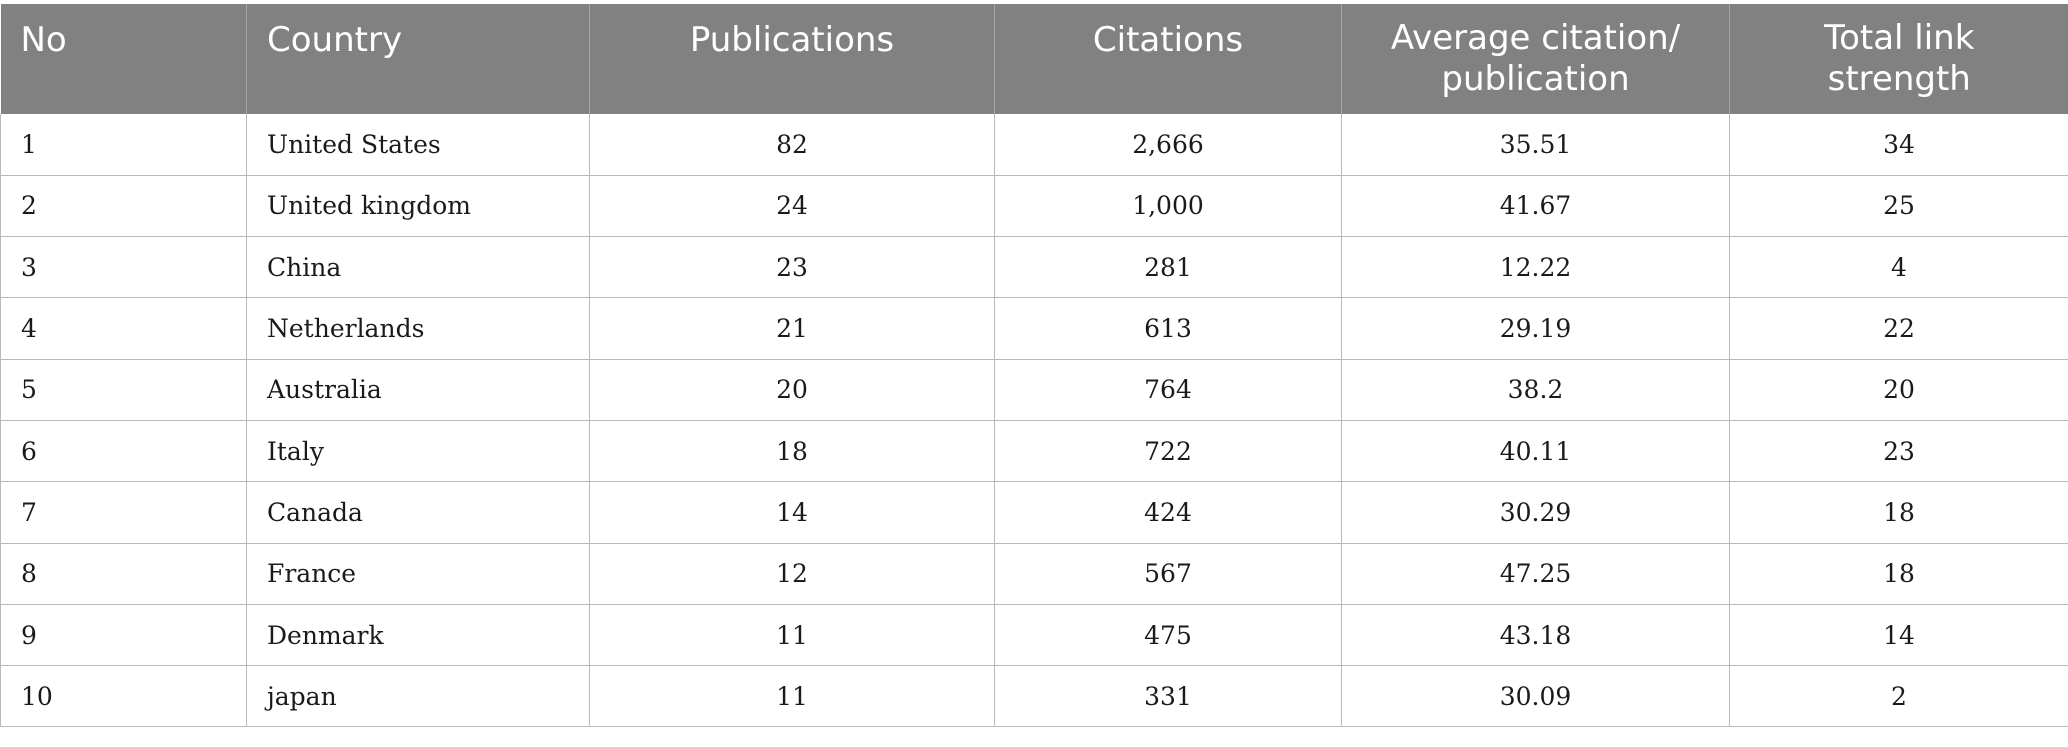 The height and width of the screenshot is (747, 2068). I want to click on header-average-citation: Average citation/ publication, so click(1535, 59).